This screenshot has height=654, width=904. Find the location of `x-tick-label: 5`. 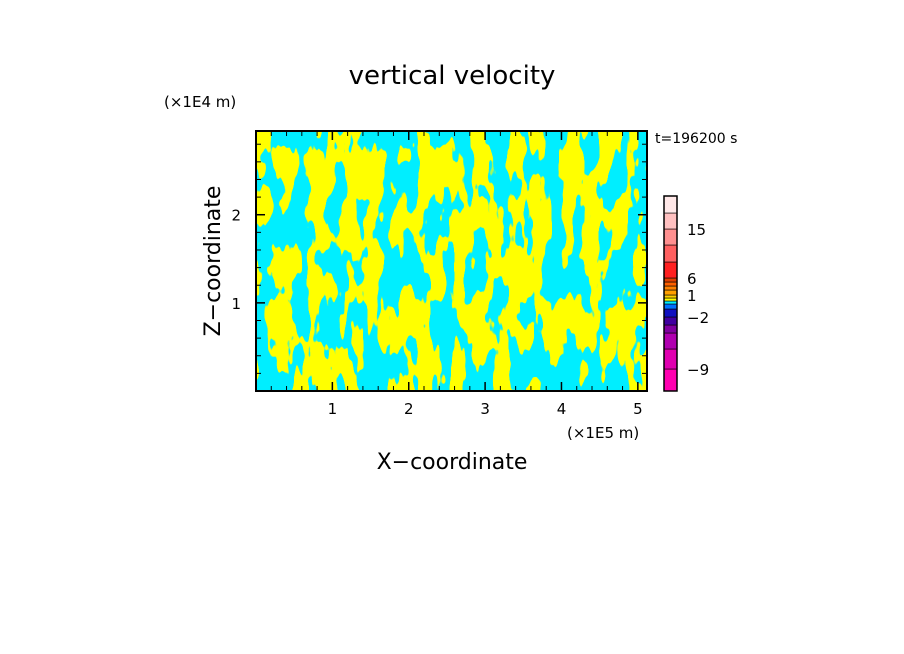

x-tick-label: 5 is located at coordinates (638, 409).